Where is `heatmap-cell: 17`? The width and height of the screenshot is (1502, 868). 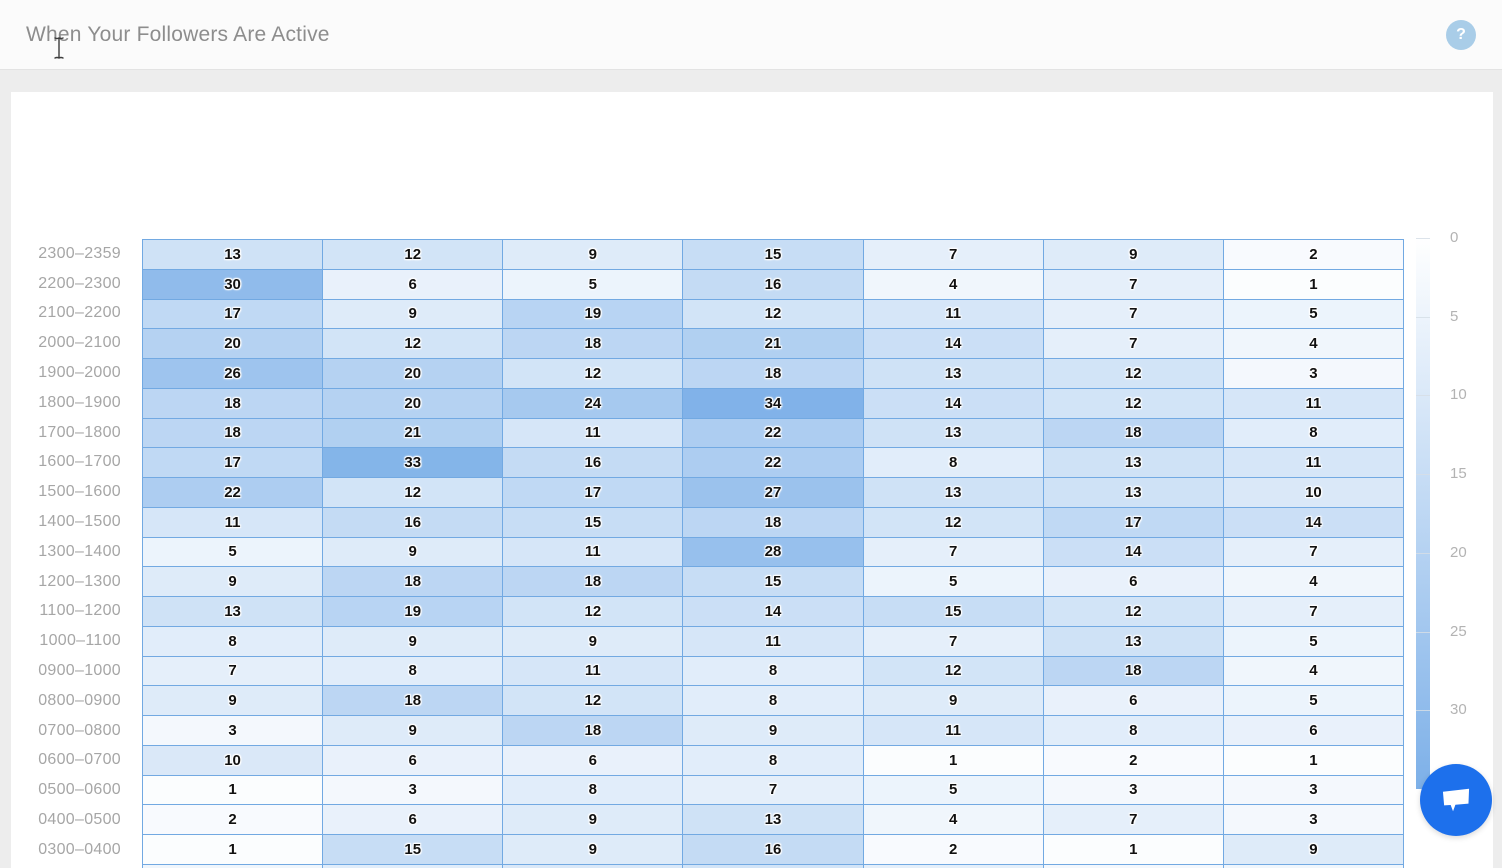
heatmap-cell: 17 is located at coordinates (233, 314).